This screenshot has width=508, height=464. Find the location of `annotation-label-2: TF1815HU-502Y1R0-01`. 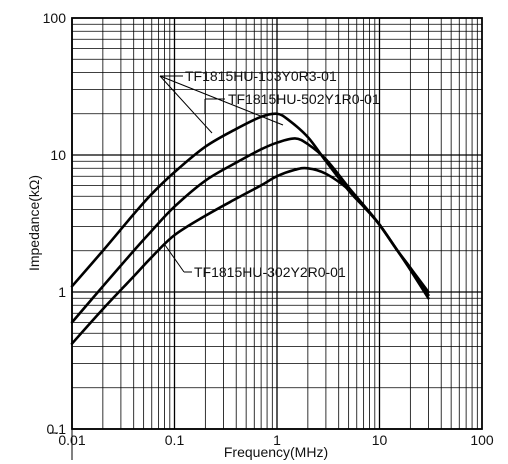

annotation-label-2: TF1815HU-502Y1R0-01 is located at coordinates (304, 99).